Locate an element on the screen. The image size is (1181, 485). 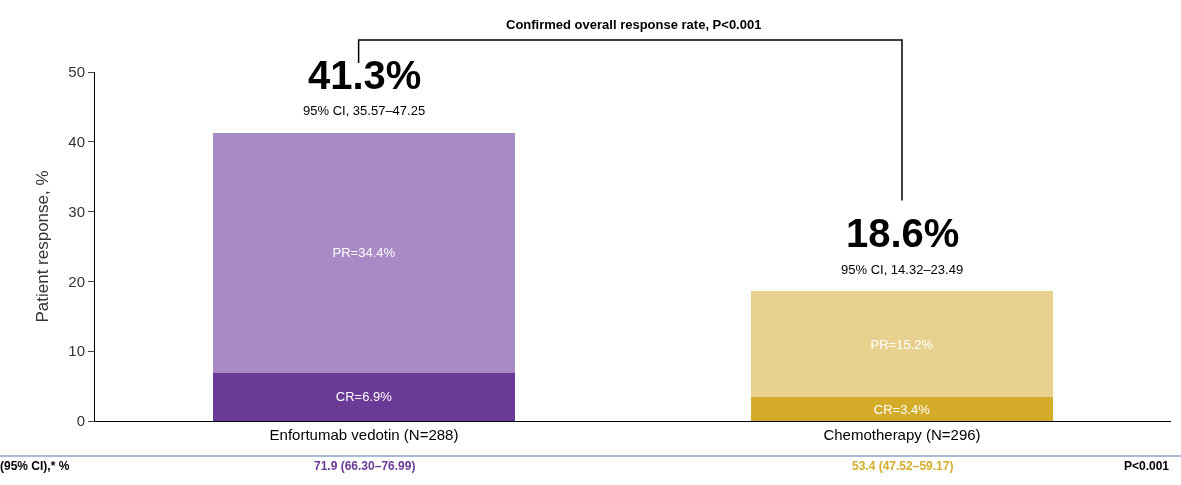
y-tick-label: 10 is located at coordinates (76, 351).